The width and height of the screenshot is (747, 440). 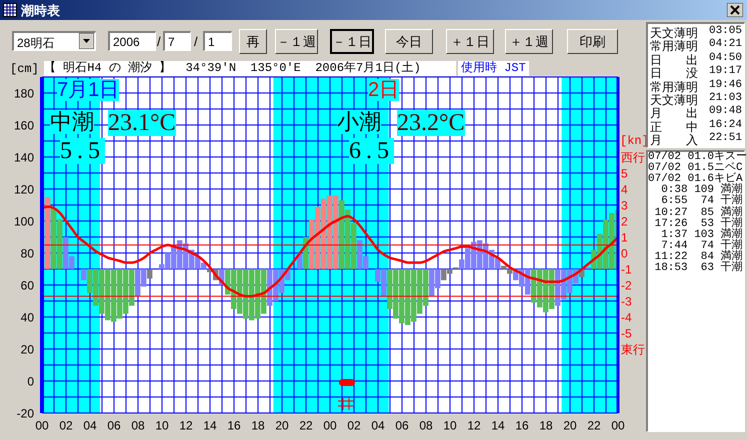 What do you see at coordinates (126, 42) in the screenshot?
I see `text: 2006` at bounding box center [126, 42].